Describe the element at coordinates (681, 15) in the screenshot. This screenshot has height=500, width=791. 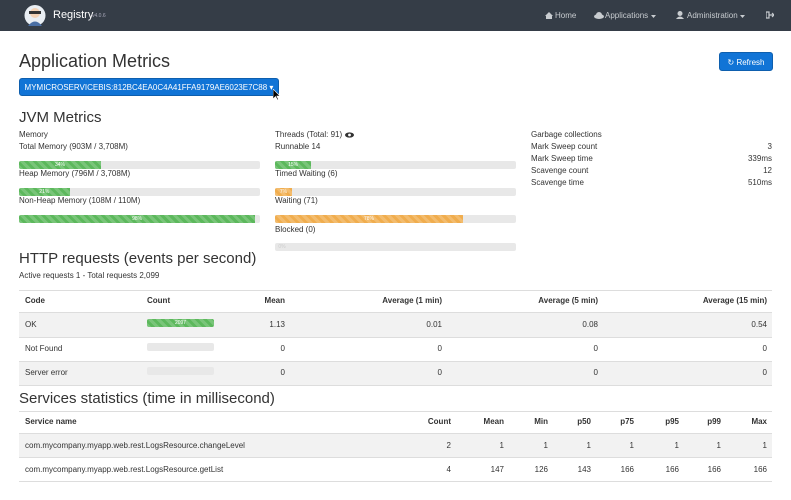
I see `user-icon` at that location.